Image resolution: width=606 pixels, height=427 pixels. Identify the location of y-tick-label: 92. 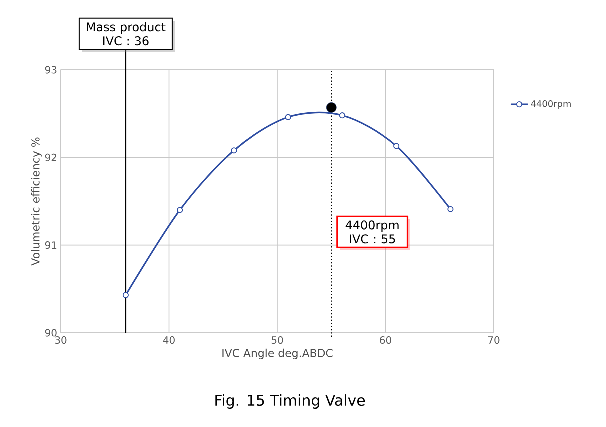
(50, 158).